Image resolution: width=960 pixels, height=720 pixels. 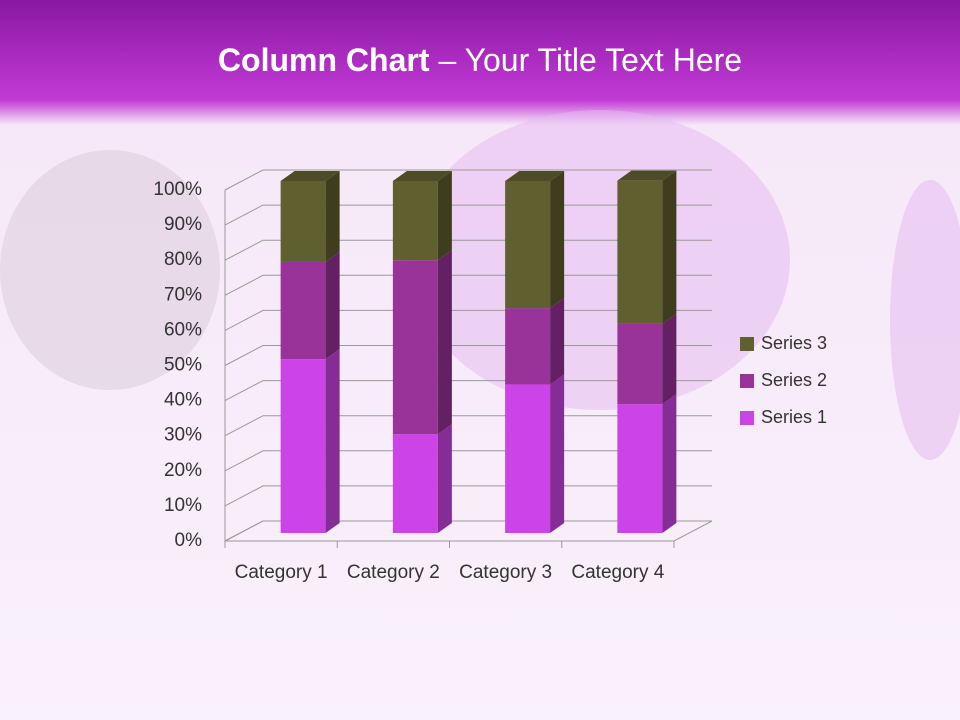 I want to click on x-tick-label: Category 4, so click(x=618, y=572).